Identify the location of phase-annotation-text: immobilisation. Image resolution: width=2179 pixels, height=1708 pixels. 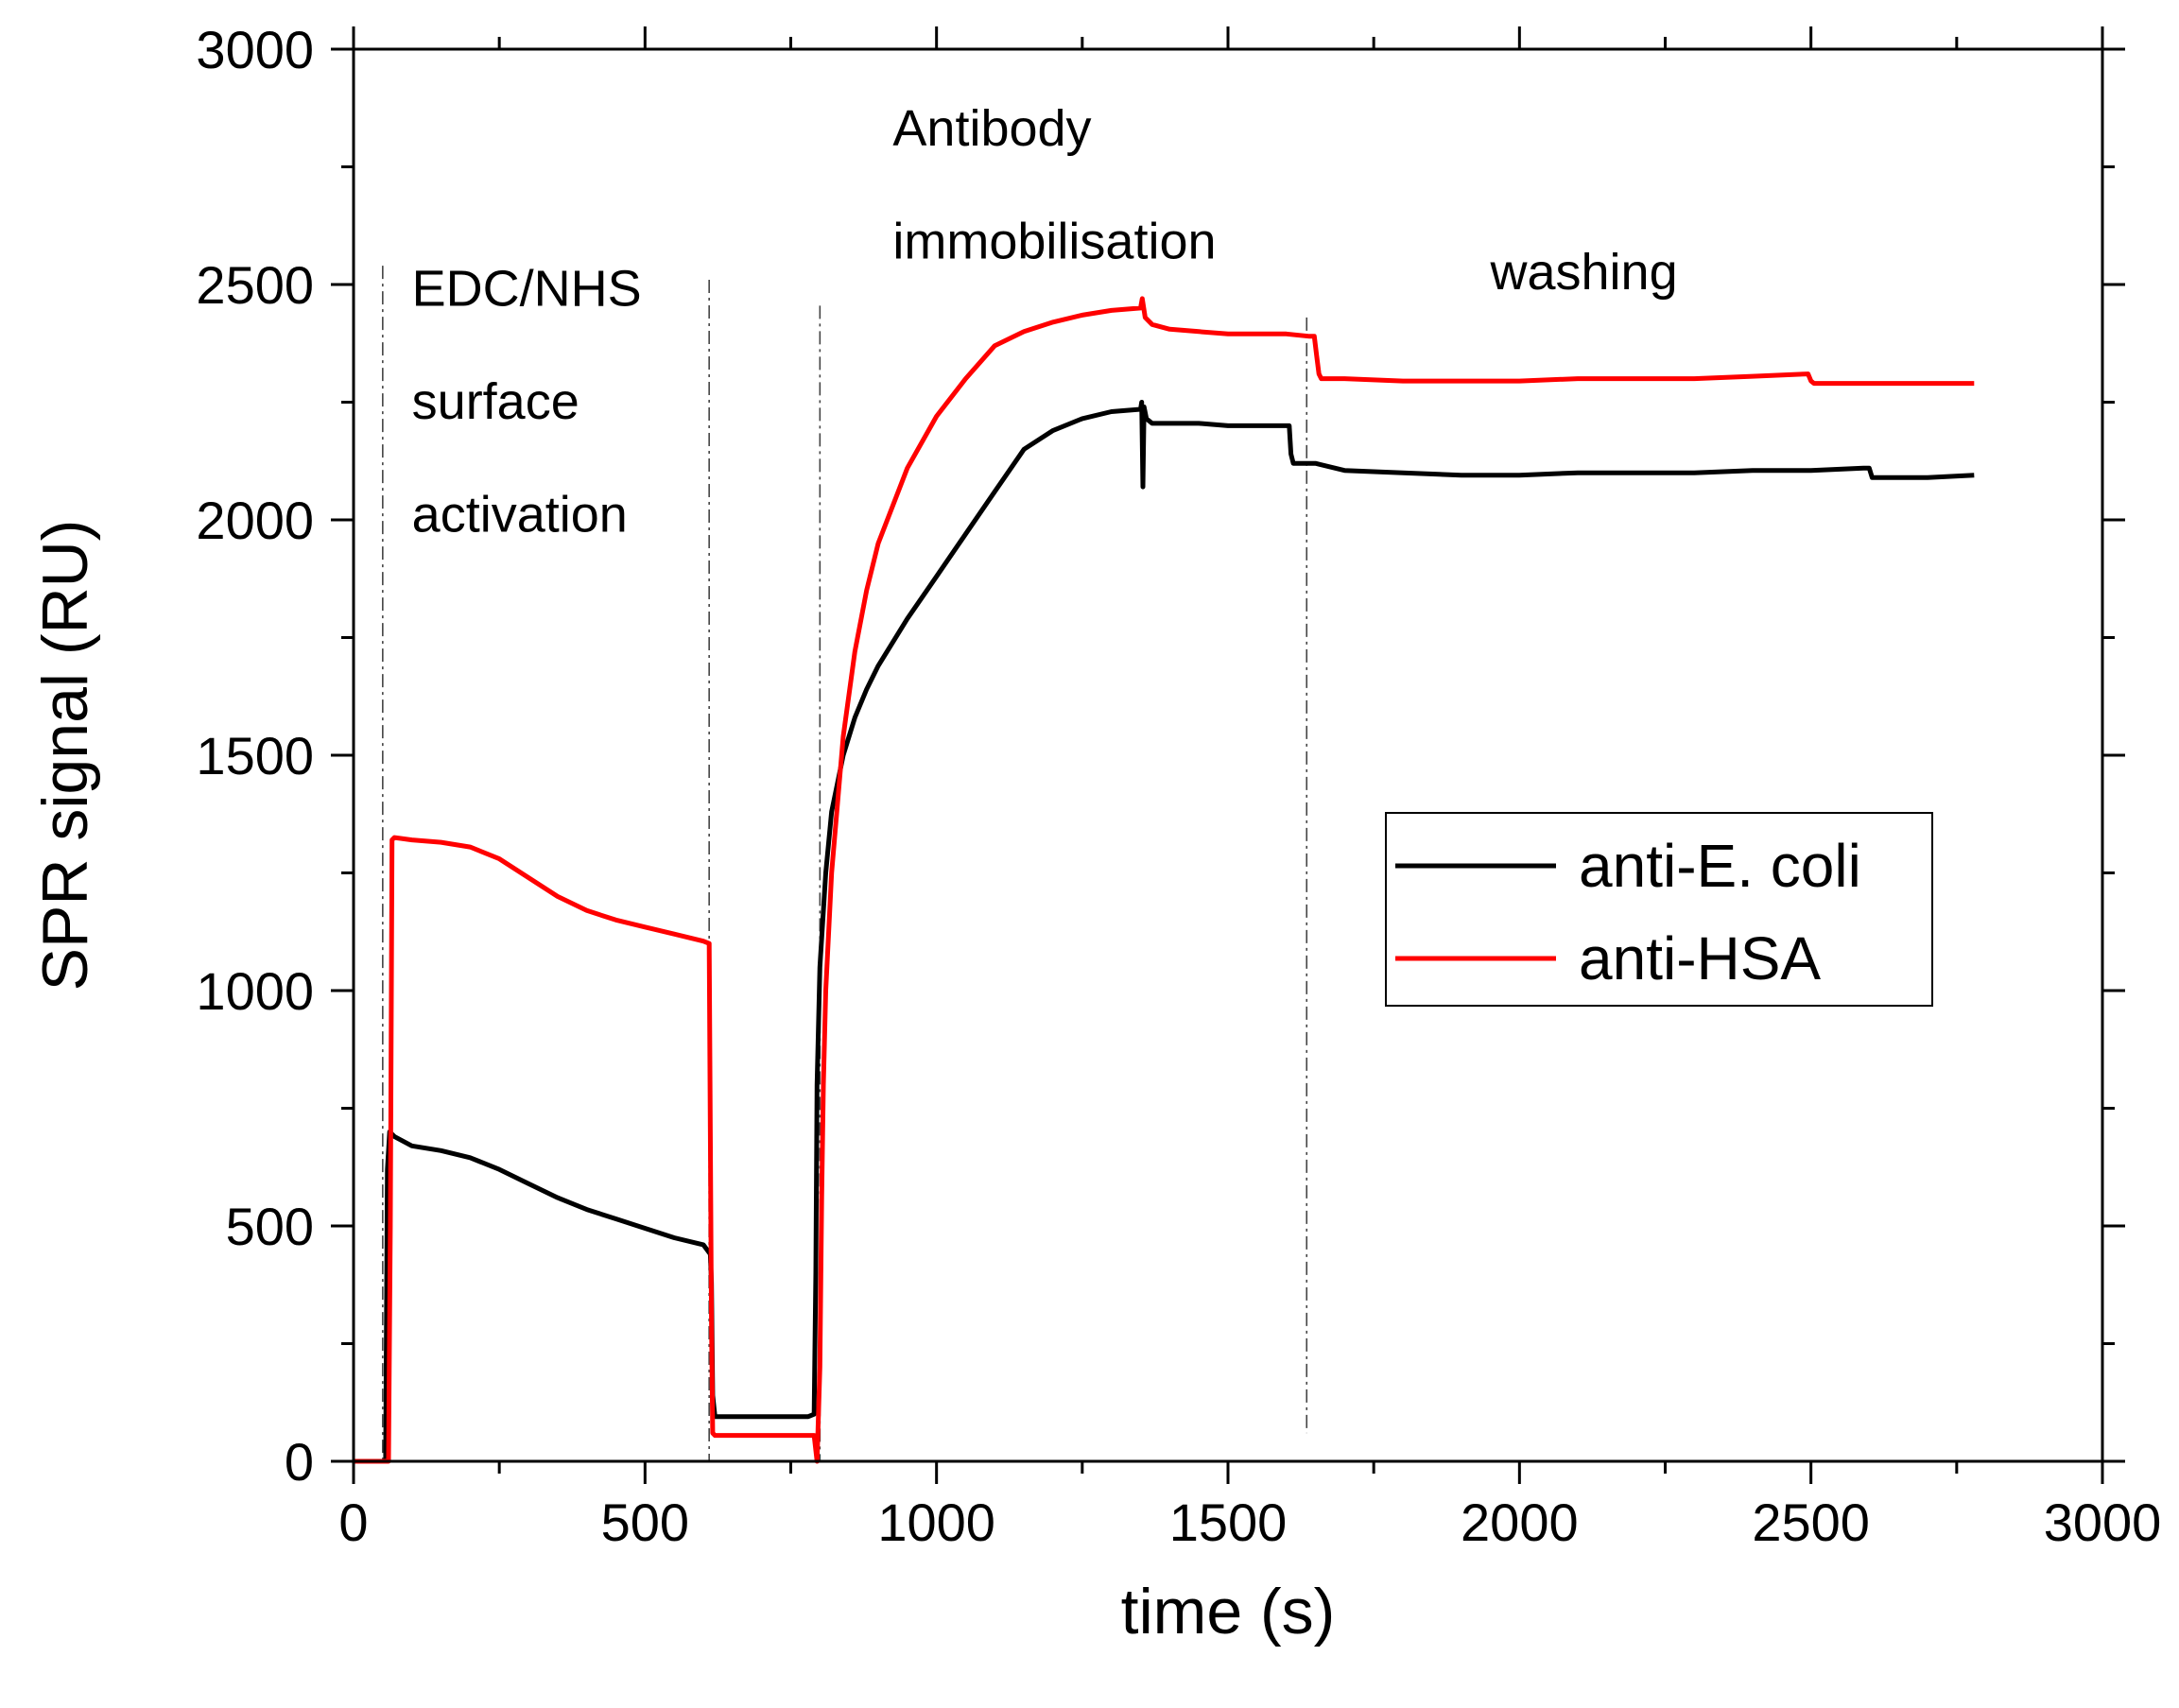
(1054, 242).